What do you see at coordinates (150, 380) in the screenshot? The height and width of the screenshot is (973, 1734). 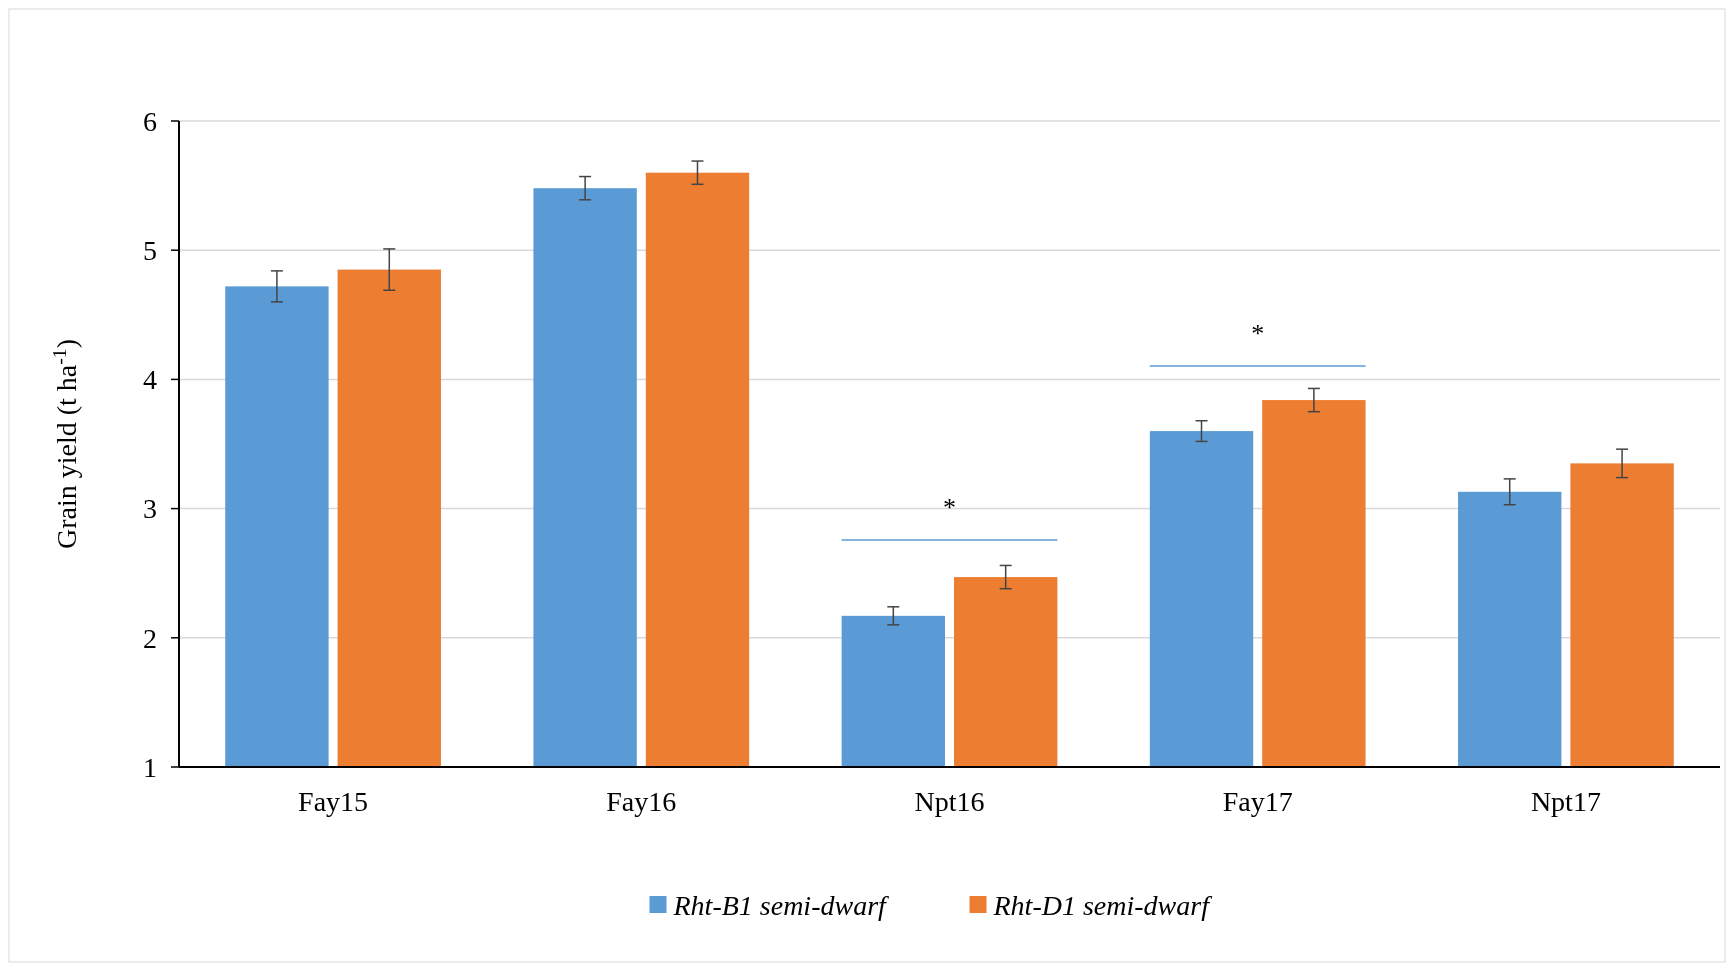 I see `y-tick-label: 4` at bounding box center [150, 380].